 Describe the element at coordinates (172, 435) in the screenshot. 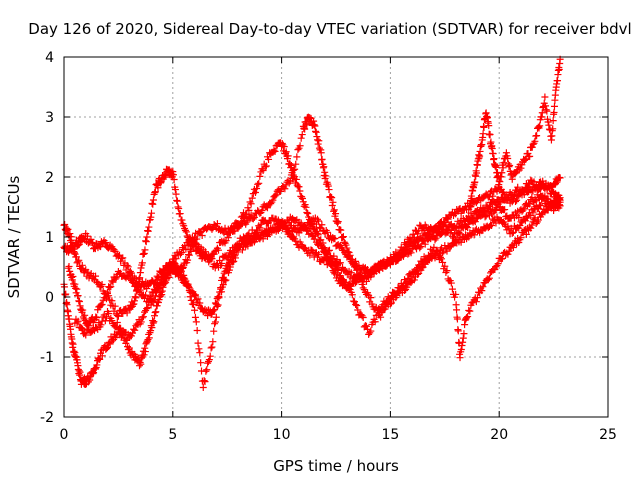

I see `x-tick-label: 5` at that location.